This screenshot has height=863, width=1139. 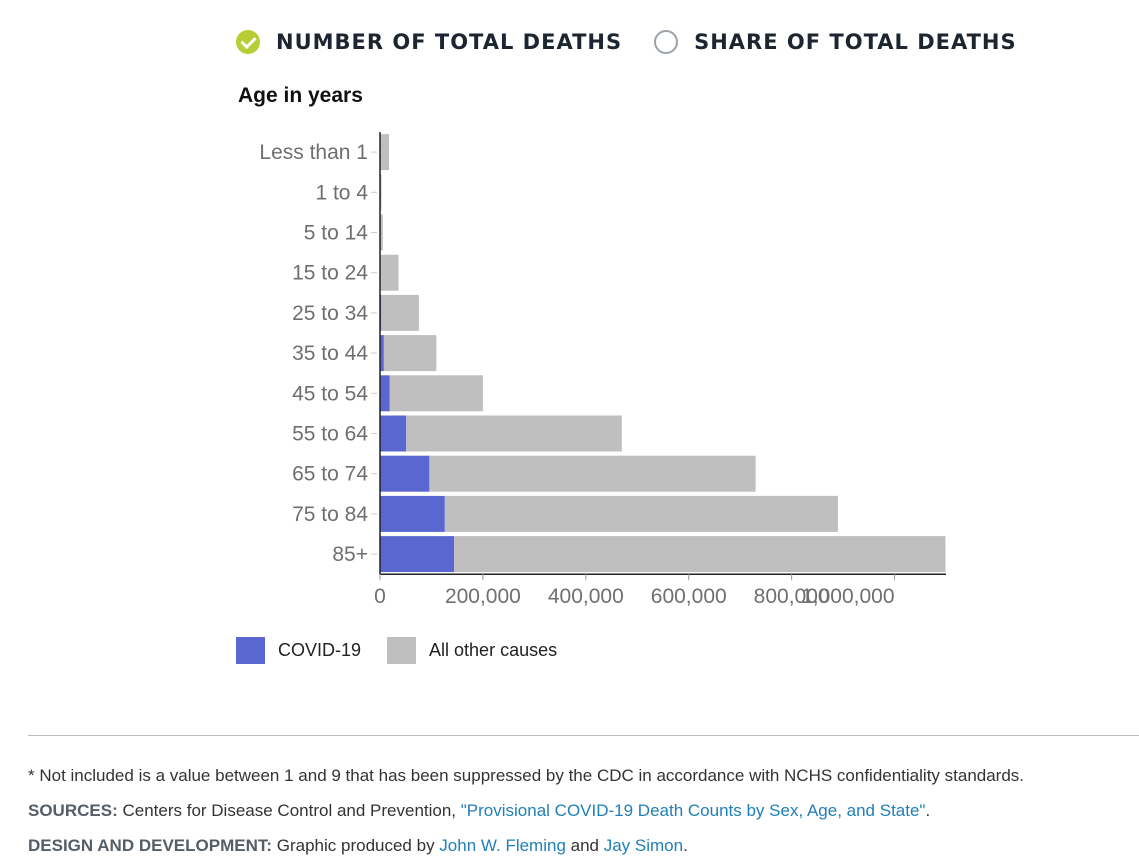 I want to click on y-tick-label-10: 85+, so click(x=350, y=554).